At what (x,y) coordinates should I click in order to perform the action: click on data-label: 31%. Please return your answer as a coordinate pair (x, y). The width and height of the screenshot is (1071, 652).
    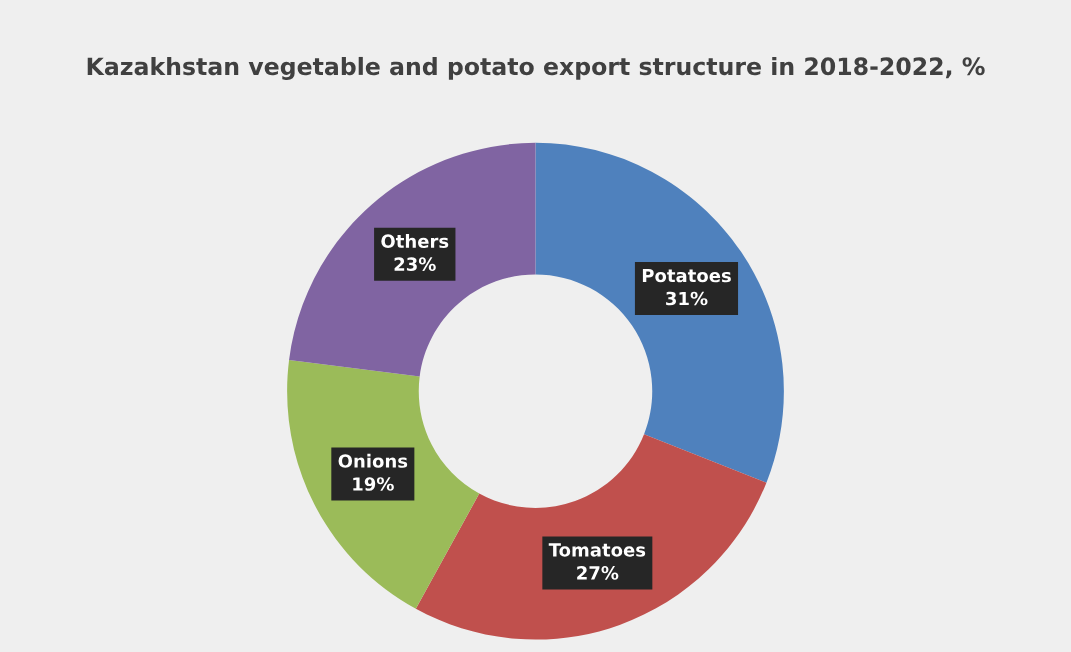
    Looking at the image, I should click on (687, 298).